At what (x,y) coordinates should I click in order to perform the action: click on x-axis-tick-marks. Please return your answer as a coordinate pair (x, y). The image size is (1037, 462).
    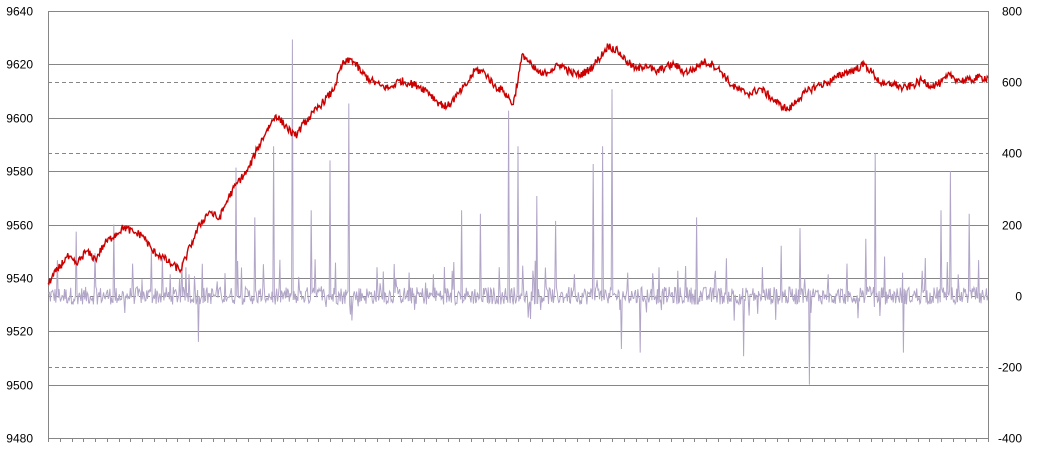
    Looking at the image, I should click on (518, 440).